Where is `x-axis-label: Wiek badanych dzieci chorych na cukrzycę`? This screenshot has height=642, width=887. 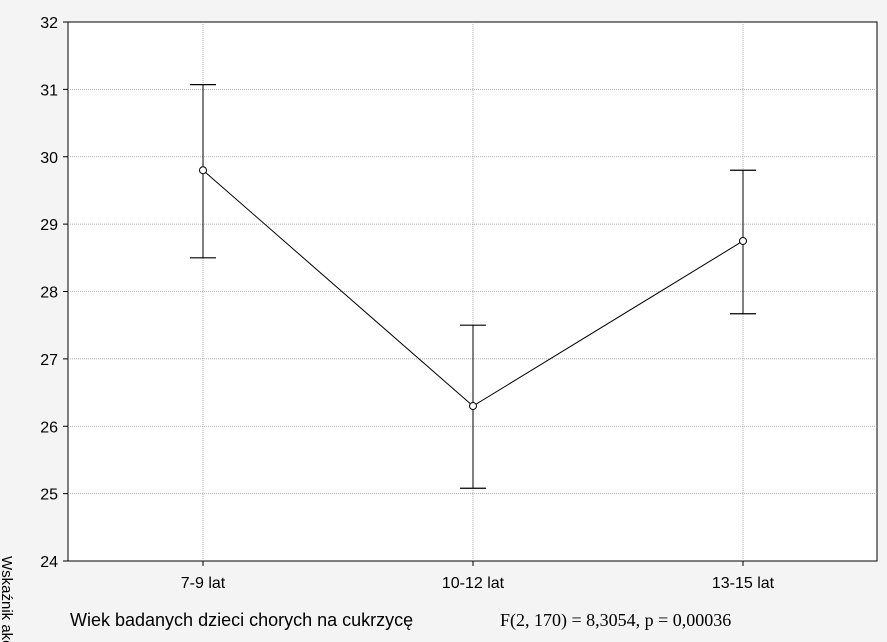 x-axis-label: Wiek badanych dzieci chorych na cukrzycę is located at coordinates (241, 620).